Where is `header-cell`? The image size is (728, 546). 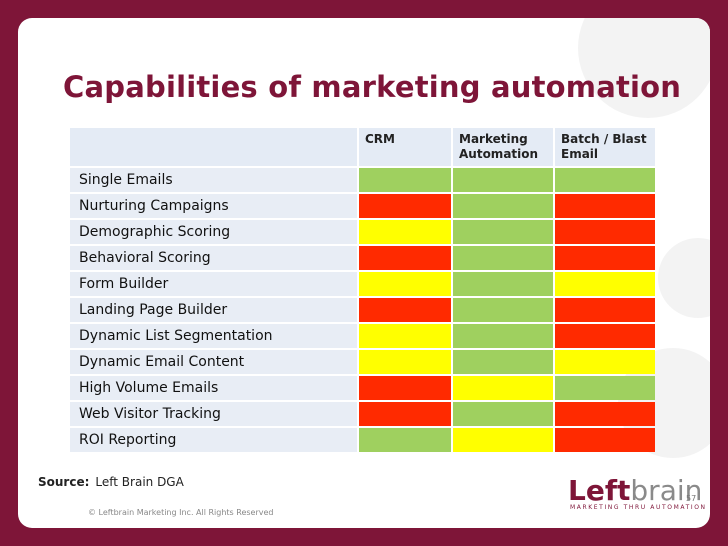
header-cell is located at coordinates (213, 147).